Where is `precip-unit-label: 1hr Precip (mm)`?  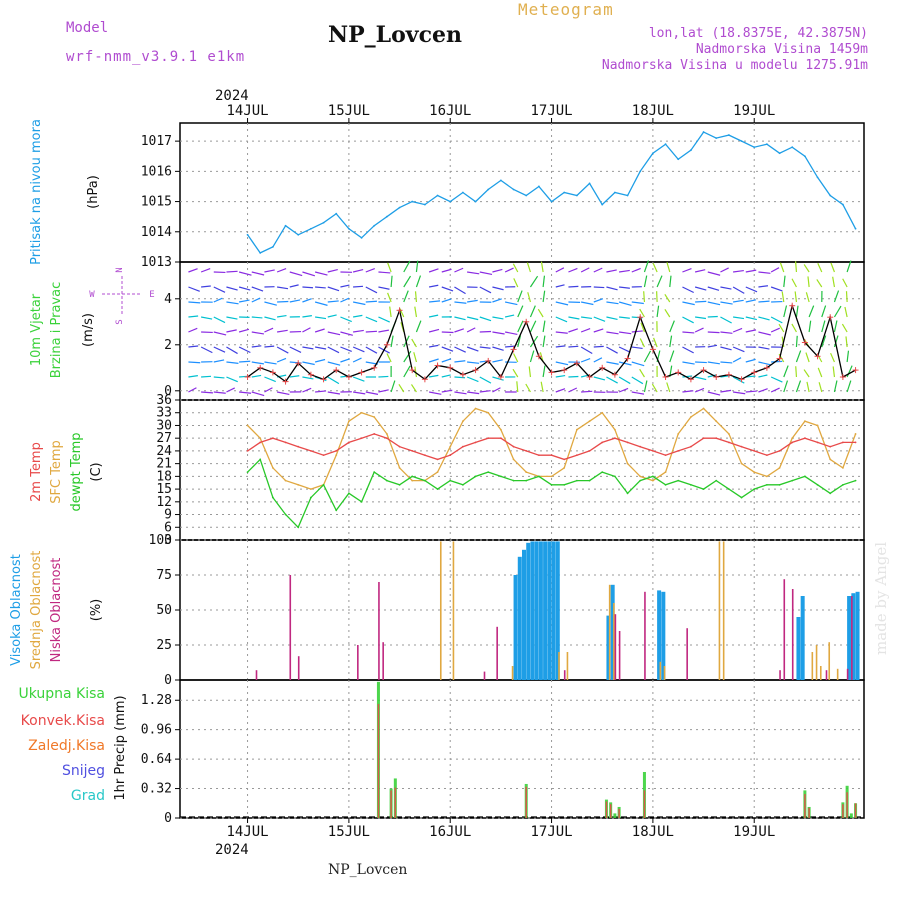 precip-unit-label: 1hr Precip (mm) is located at coordinates (120, 747).